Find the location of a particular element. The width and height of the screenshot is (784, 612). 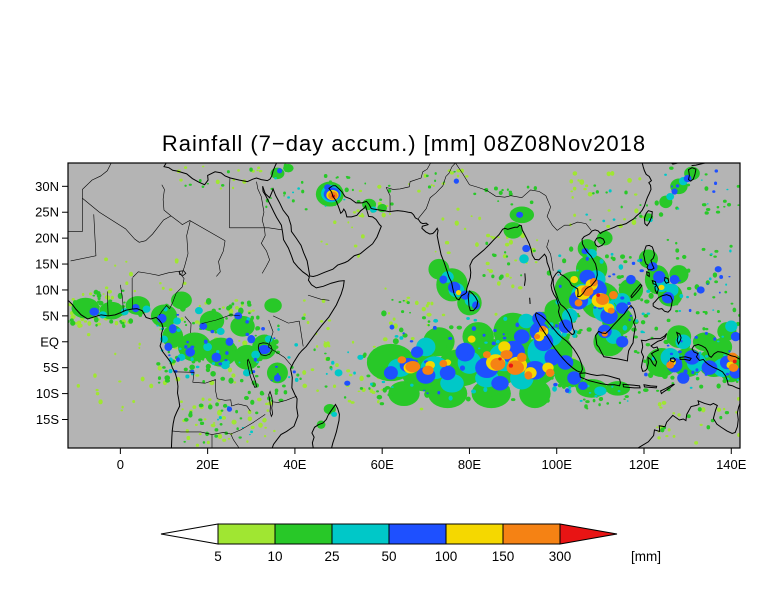

colorbar-label: 100 is located at coordinates (446, 556).